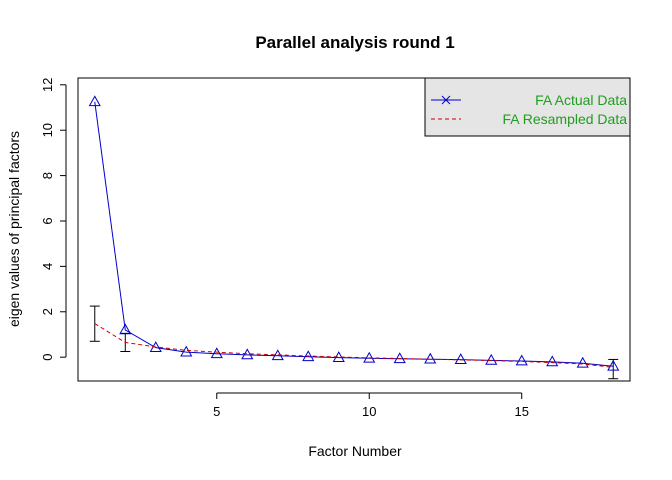 This screenshot has height=480, width=672. I want to click on y-tick-label: 0, so click(47, 357).